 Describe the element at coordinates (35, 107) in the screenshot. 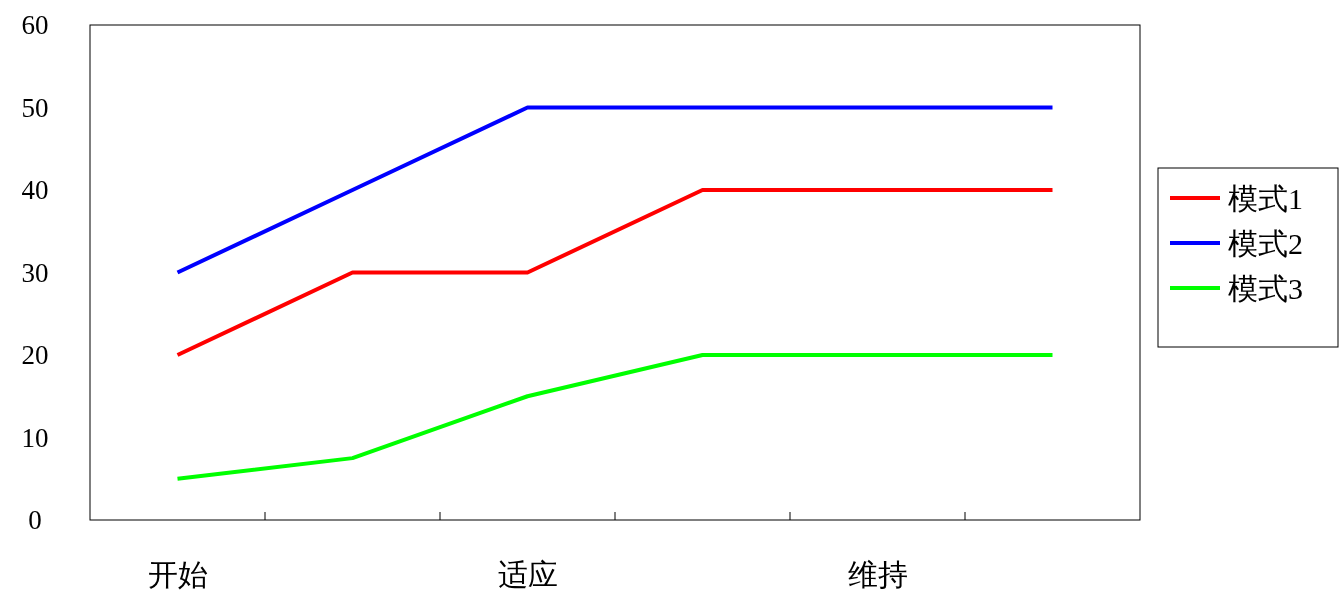

I see `y-tick-label: 50` at that location.